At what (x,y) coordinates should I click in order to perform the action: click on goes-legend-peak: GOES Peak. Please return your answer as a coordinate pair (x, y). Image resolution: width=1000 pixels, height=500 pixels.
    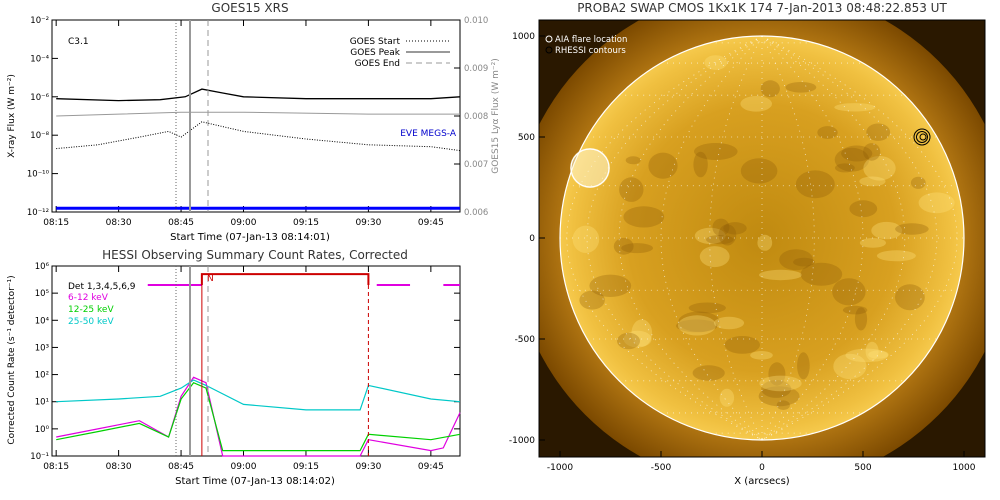
    Looking at the image, I should click on (375, 53).